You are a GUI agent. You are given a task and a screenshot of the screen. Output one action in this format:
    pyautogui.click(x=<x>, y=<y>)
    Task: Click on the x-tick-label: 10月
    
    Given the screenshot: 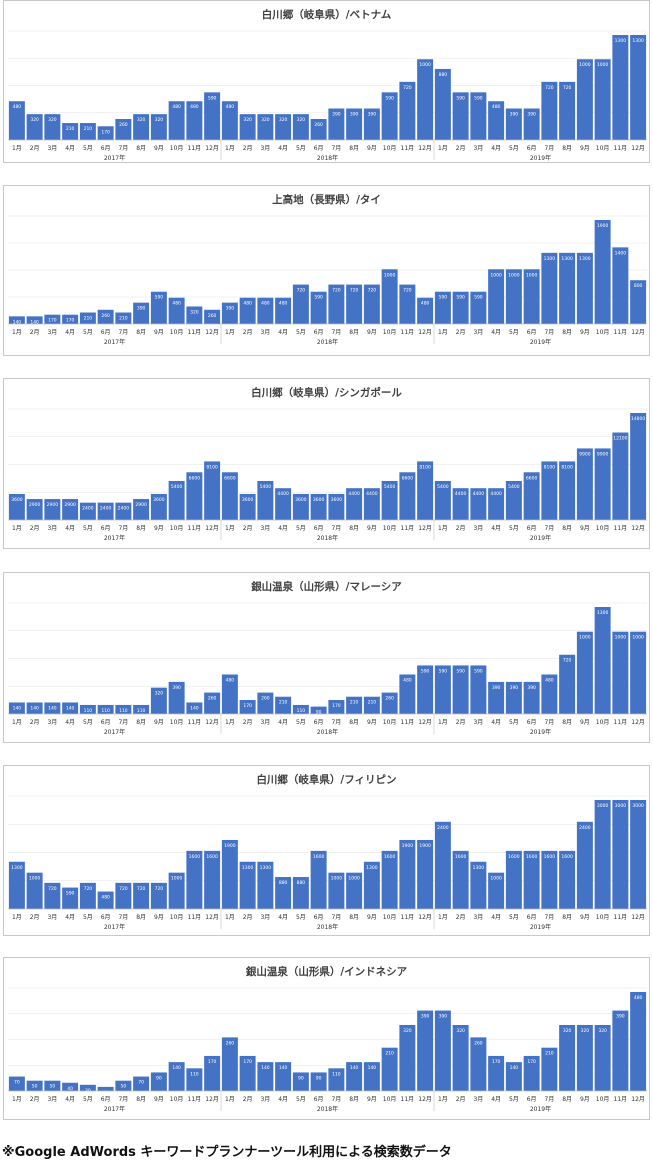 What is the action you would take?
    pyautogui.click(x=390, y=148)
    